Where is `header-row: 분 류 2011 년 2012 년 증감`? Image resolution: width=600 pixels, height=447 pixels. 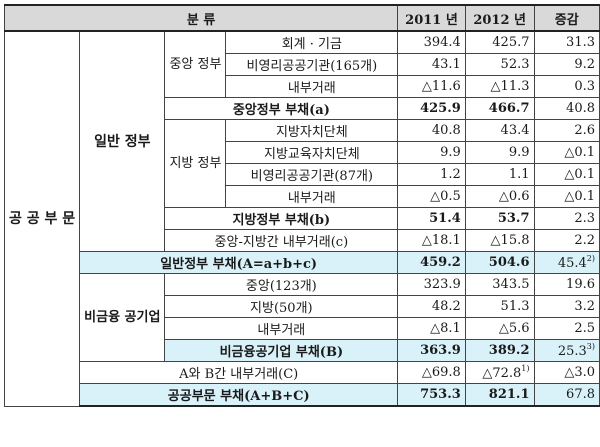
header-row: 분 류 2011 년 2012 년 증감 is located at coordinates (301, 18).